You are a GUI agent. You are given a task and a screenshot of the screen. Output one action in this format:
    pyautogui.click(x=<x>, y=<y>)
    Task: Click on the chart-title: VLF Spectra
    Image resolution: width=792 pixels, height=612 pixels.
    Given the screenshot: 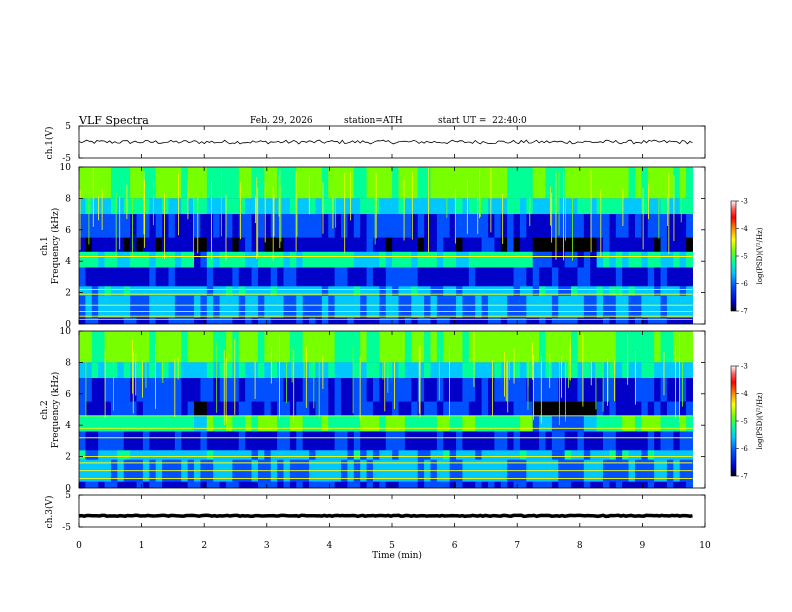 What is the action you would take?
    pyautogui.click(x=113, y=120)
    